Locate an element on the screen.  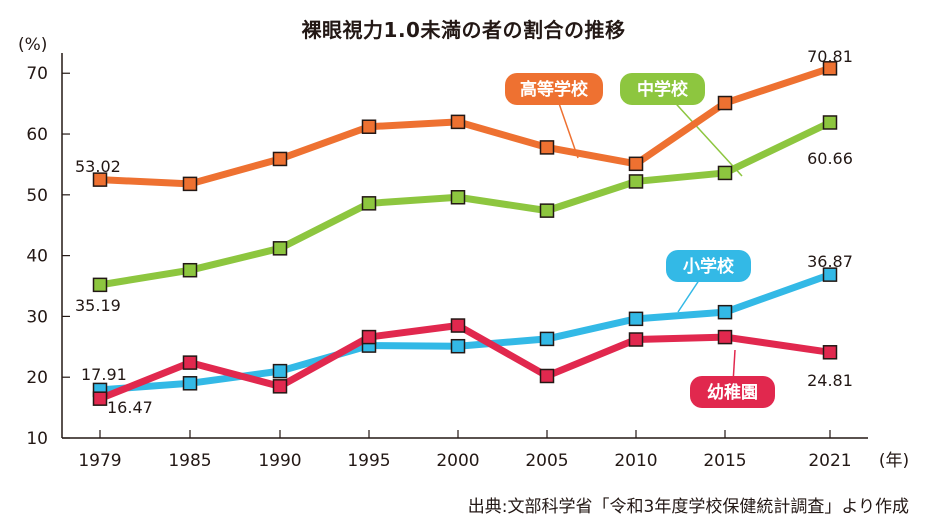
x-tick-label: 2005 is located at coordinates (546, 461).